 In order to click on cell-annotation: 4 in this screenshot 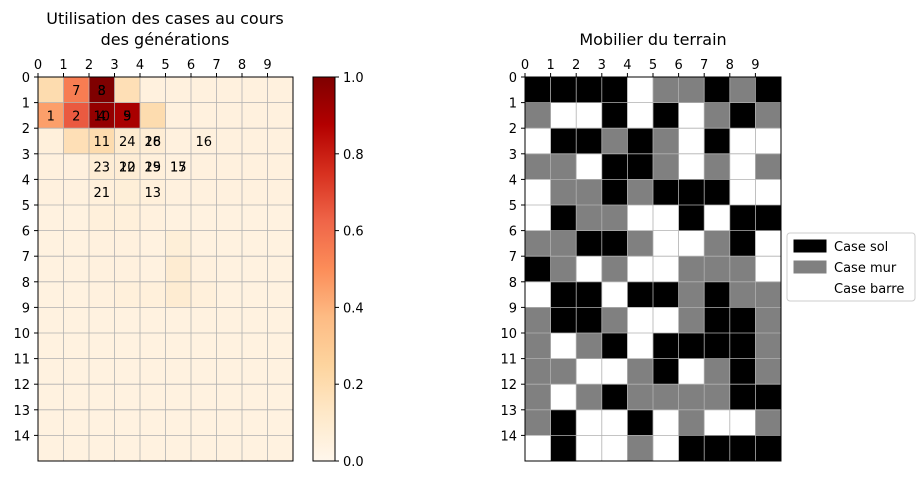, I will do `click(102, 116)`.